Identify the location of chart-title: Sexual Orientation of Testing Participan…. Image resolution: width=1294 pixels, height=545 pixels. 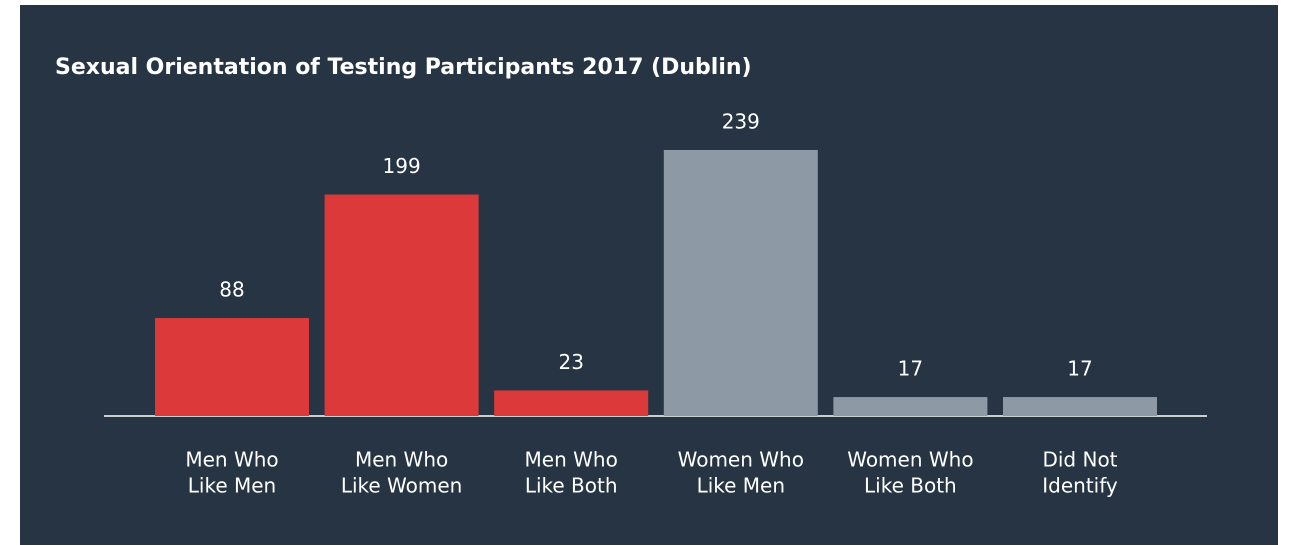
(403, 67).